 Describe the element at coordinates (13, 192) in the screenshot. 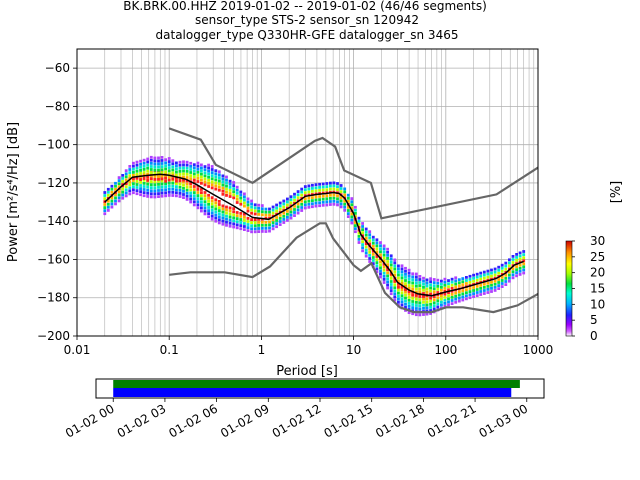

I see `y-axis-label: Power [m²/s⁴/Hz] [dB]` at that location.